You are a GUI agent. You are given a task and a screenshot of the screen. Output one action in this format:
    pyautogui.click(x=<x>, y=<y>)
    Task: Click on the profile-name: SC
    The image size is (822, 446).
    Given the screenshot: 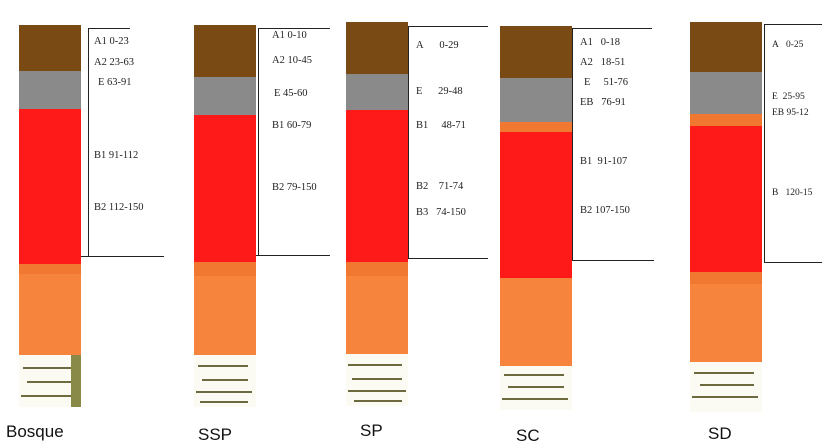 What is the action you would take?
    pyautogui.click(x=528, y=435)
    